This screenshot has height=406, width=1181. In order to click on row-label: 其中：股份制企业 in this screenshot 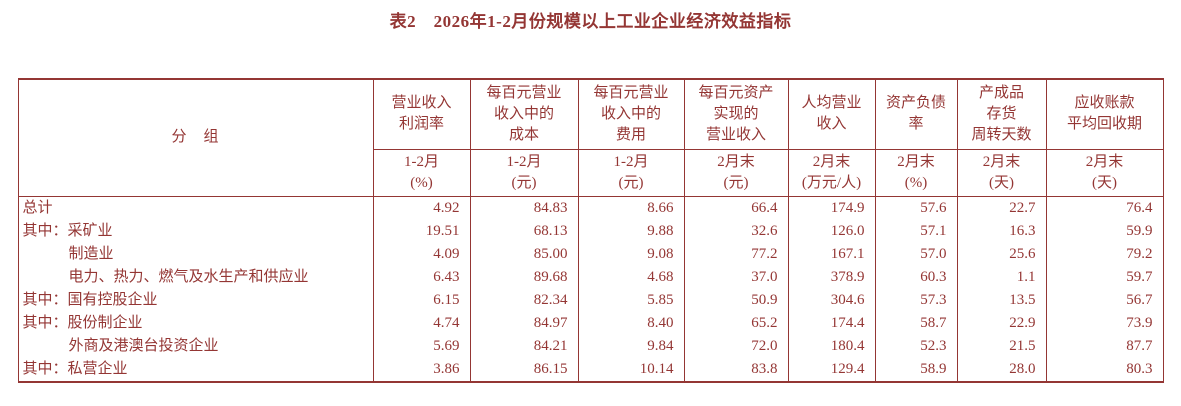, I will do `click(195, 323)`.